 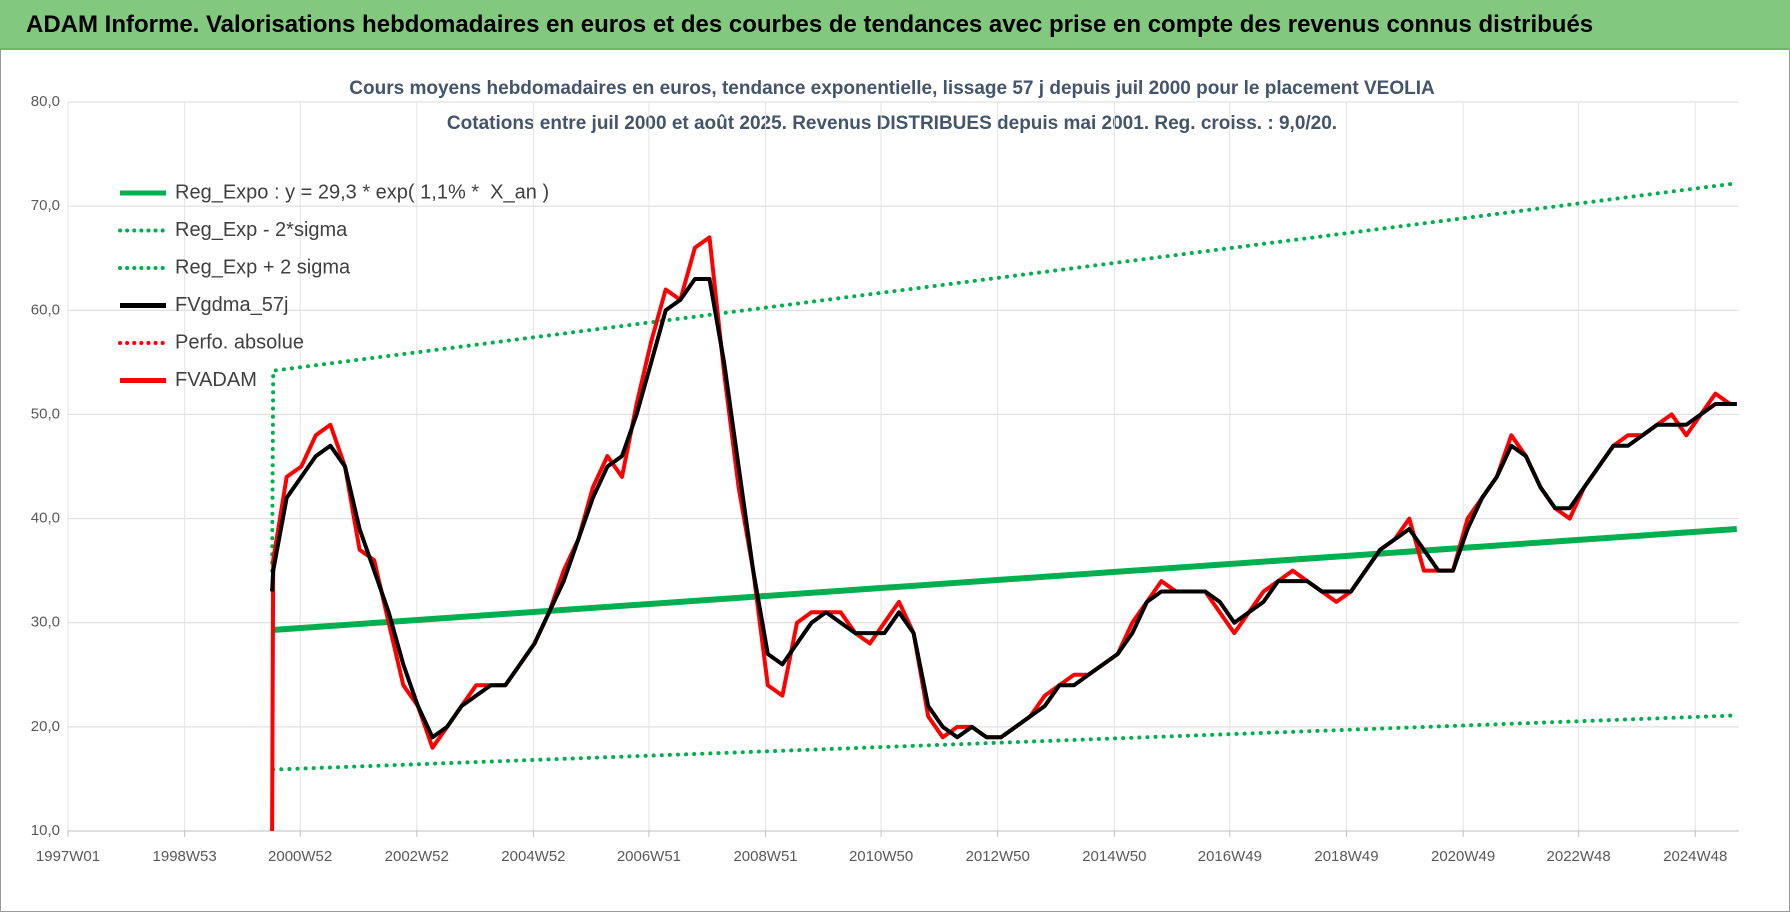 I want to click on x-tick-label: 2018W49, so click(x=1346, y=856).